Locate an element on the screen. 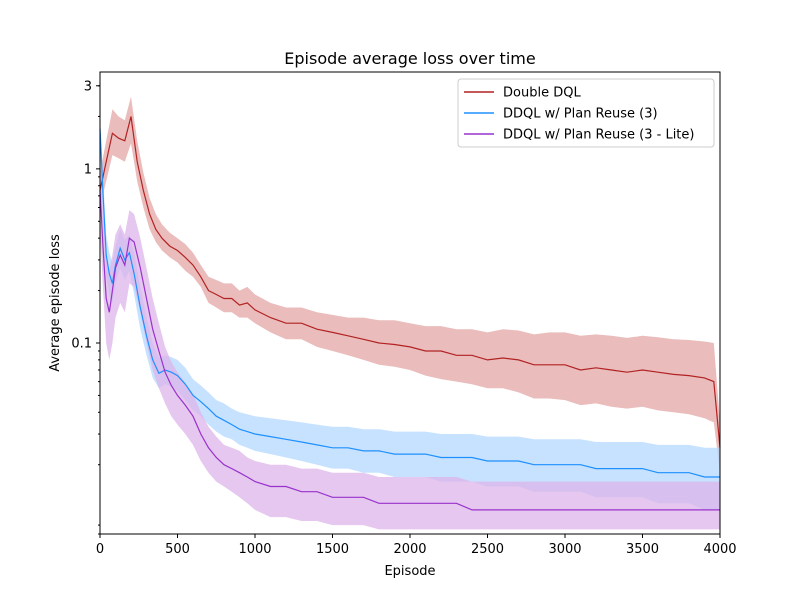 The width and height of the screenshot is (800, 600). legend-label-1: DDQL w/ Plan Reuse (3) is located at coordinates (580, 114).